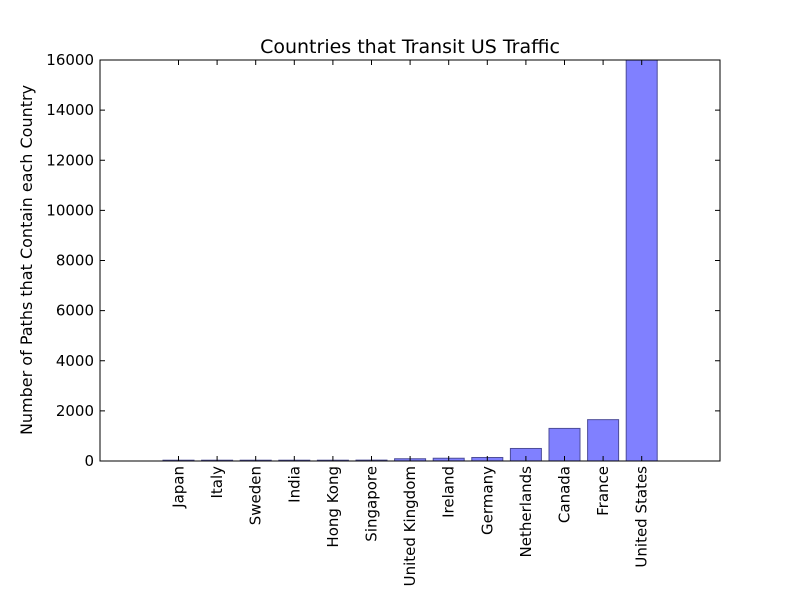 The image size is (800, 600). What do you see at coordinates (294, 484) in the screenshot?
I see `x-tick-label: India` at bounding box center [294, 484].